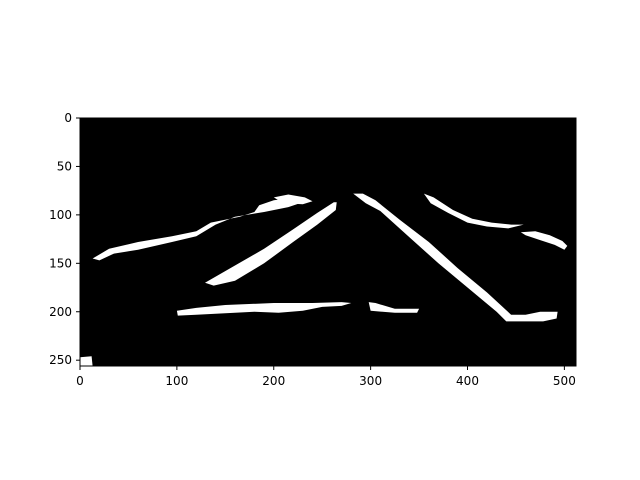  I want to click on x-tick-label: 0, so click(80, 381).